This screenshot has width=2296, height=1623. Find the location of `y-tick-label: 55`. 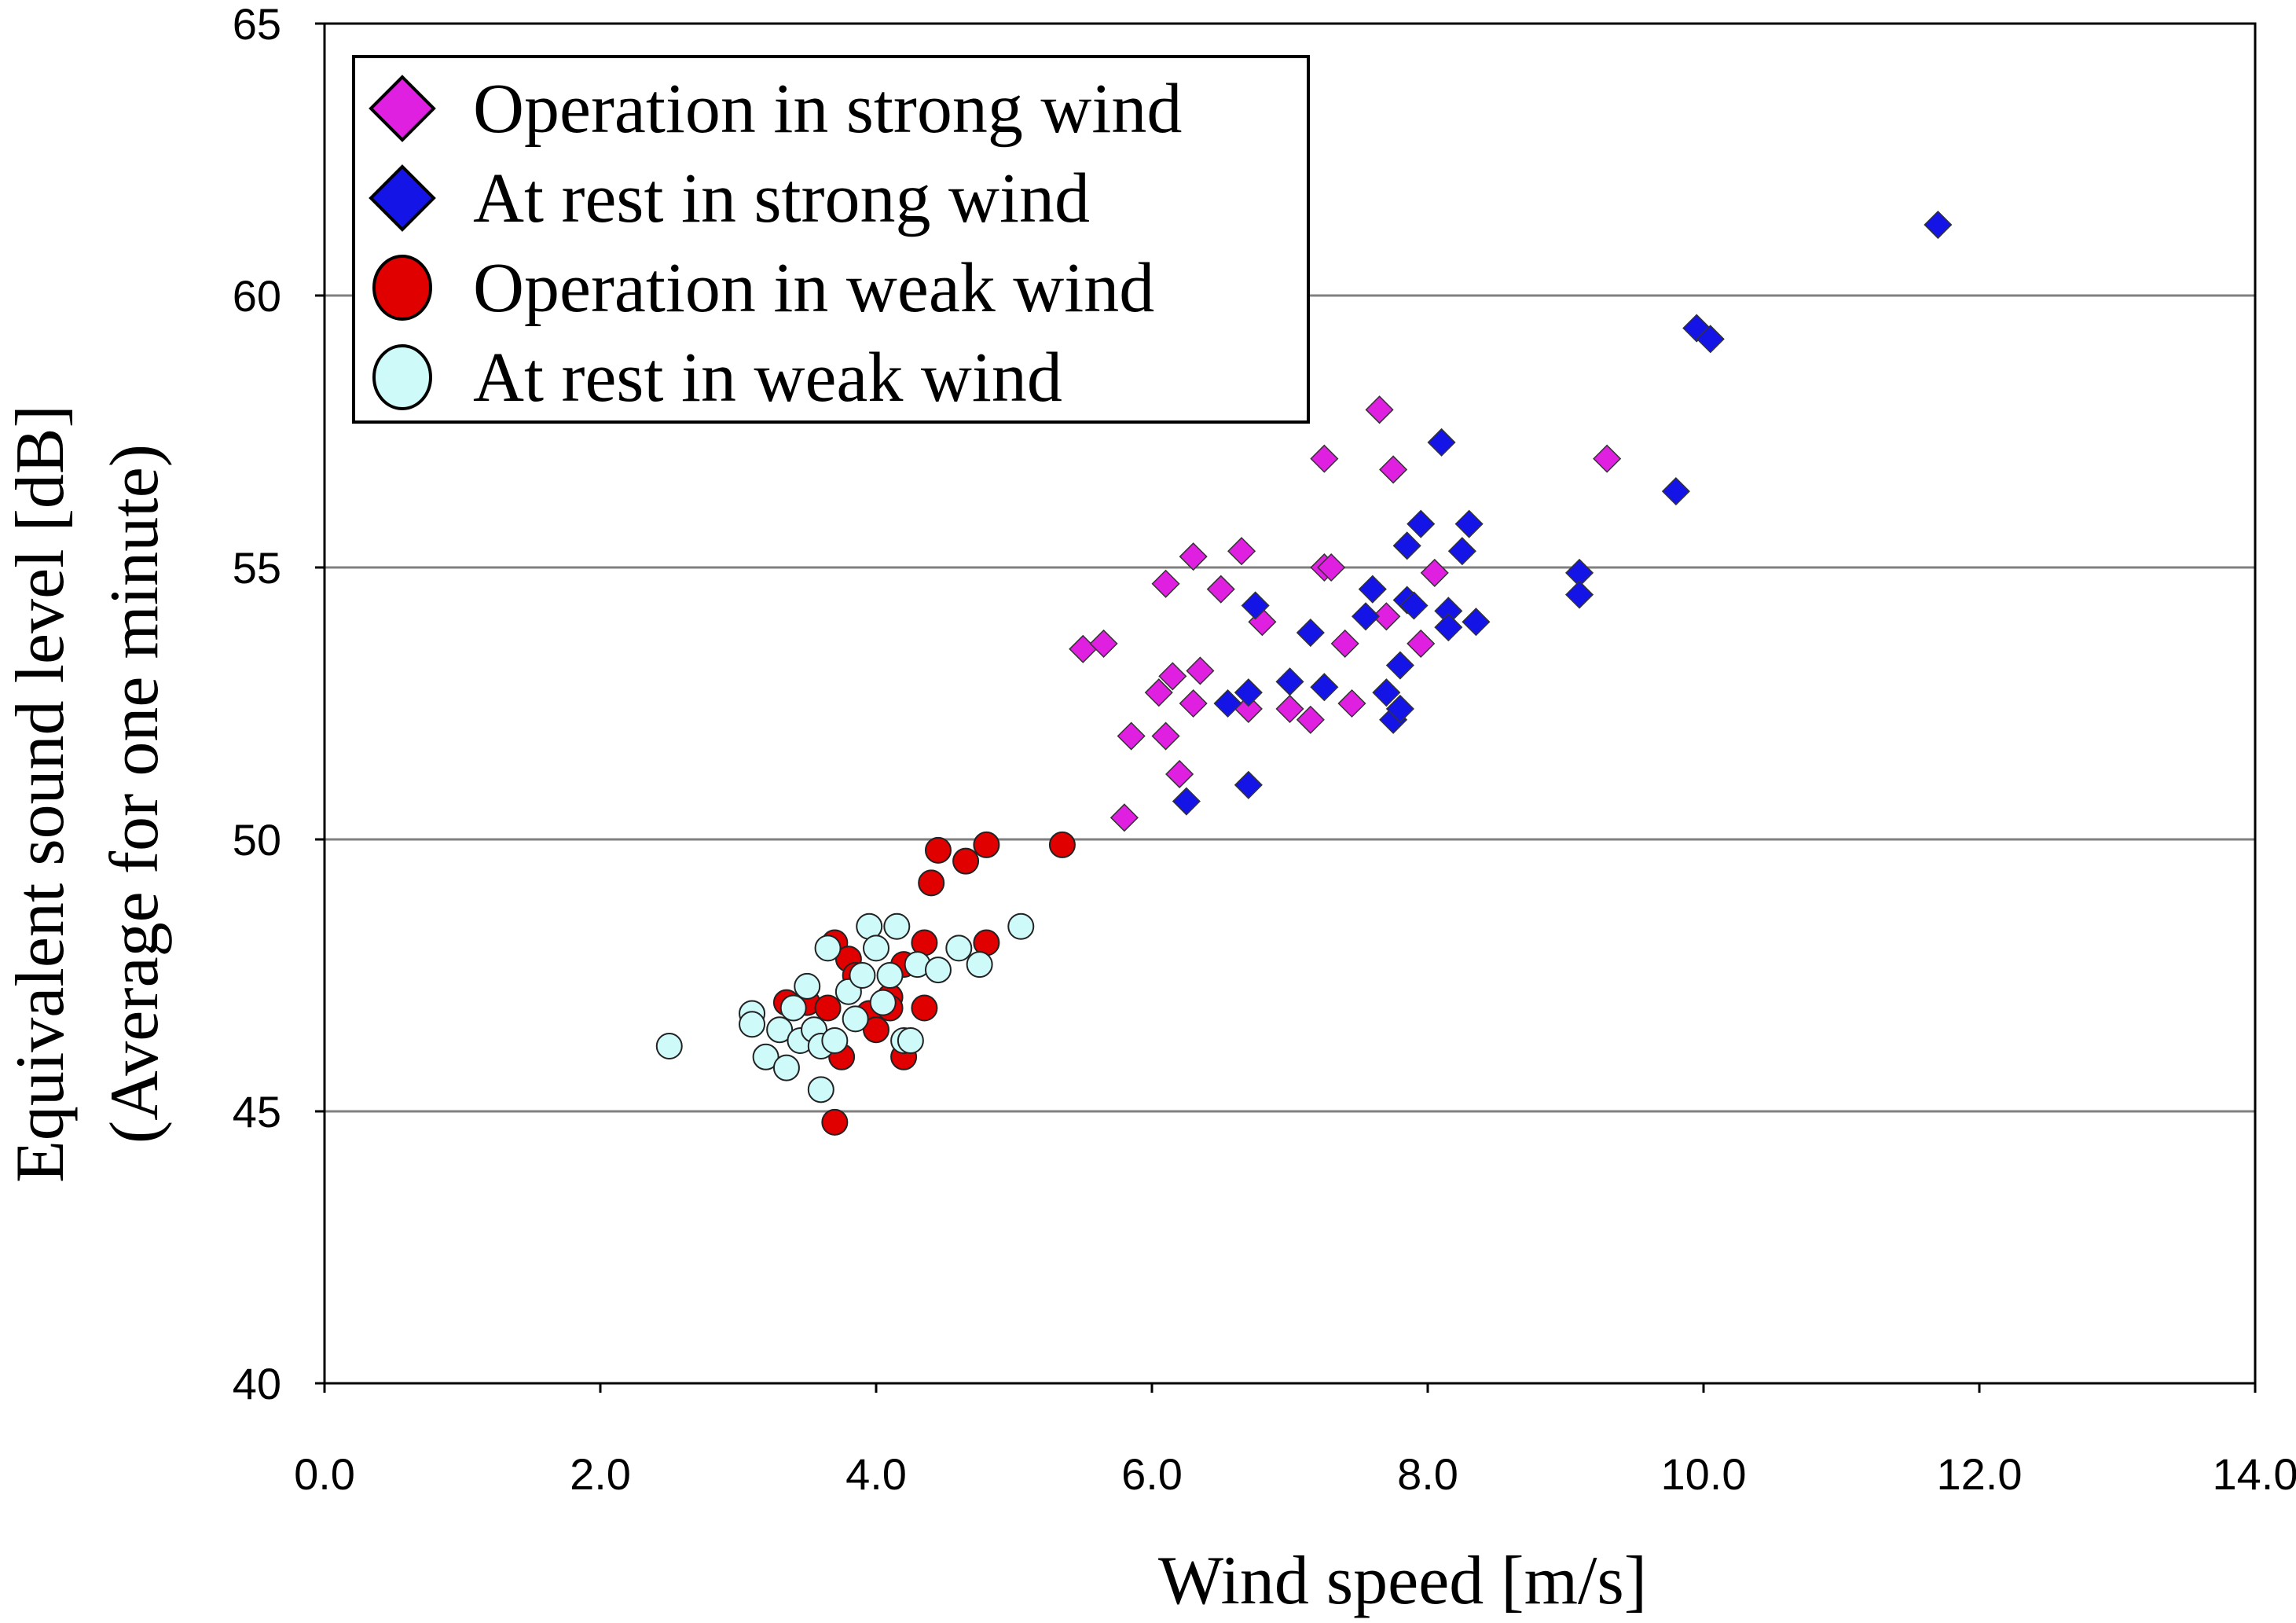

y-tick-label: 55 is located at coordinates (257, 568).